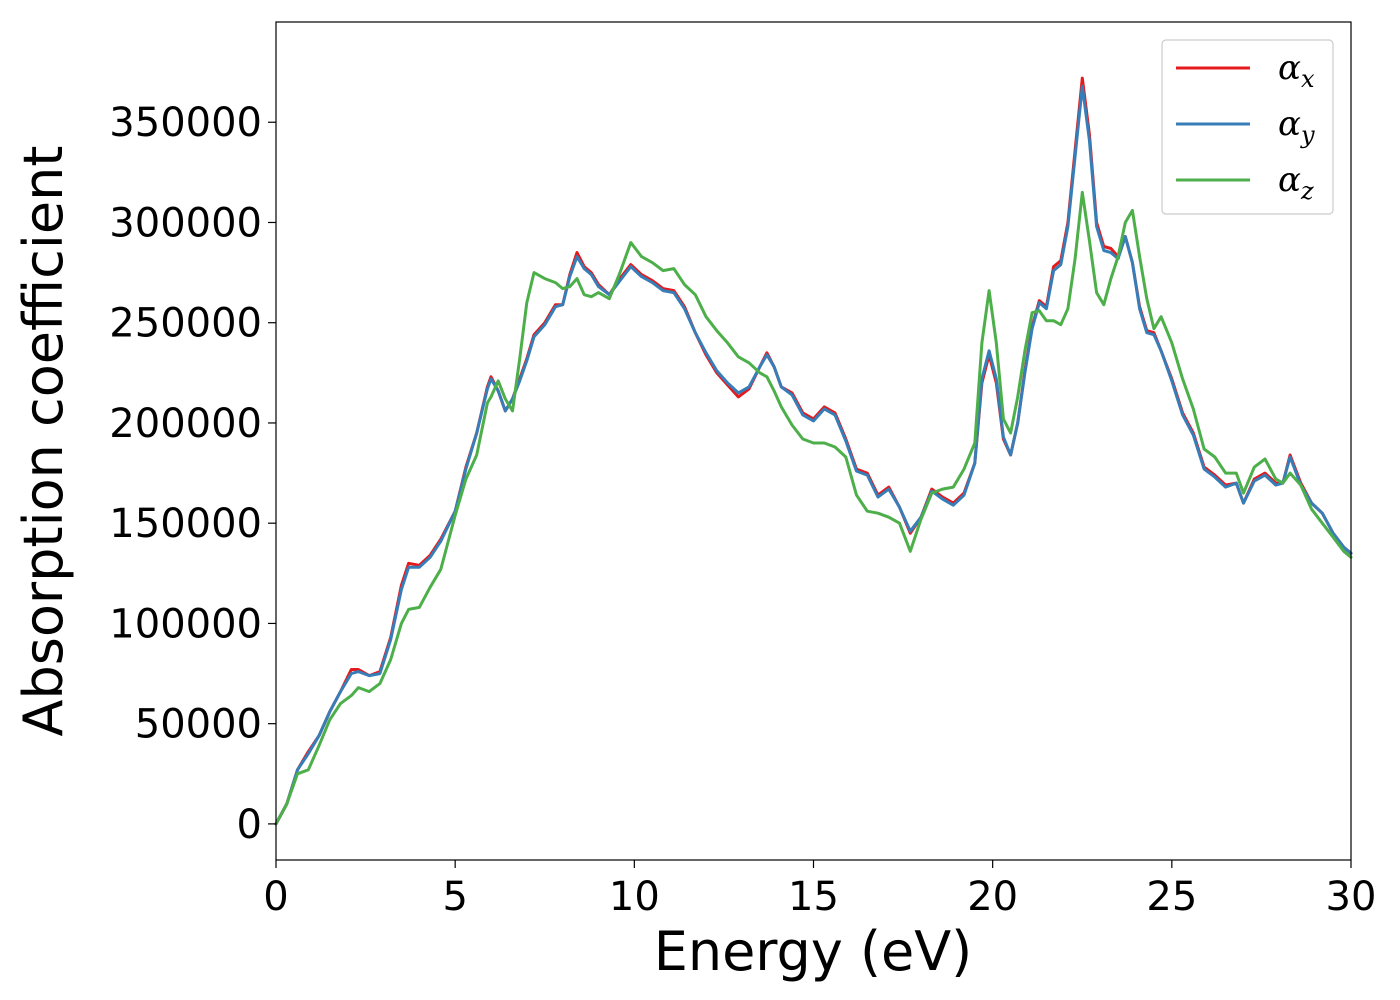 This screenshot has width=1400, height=1000. What do you see at coordinates (1171, 897) in the screenshot?
I see `x-tick-label: 25` at bounding box center [1171, 897].